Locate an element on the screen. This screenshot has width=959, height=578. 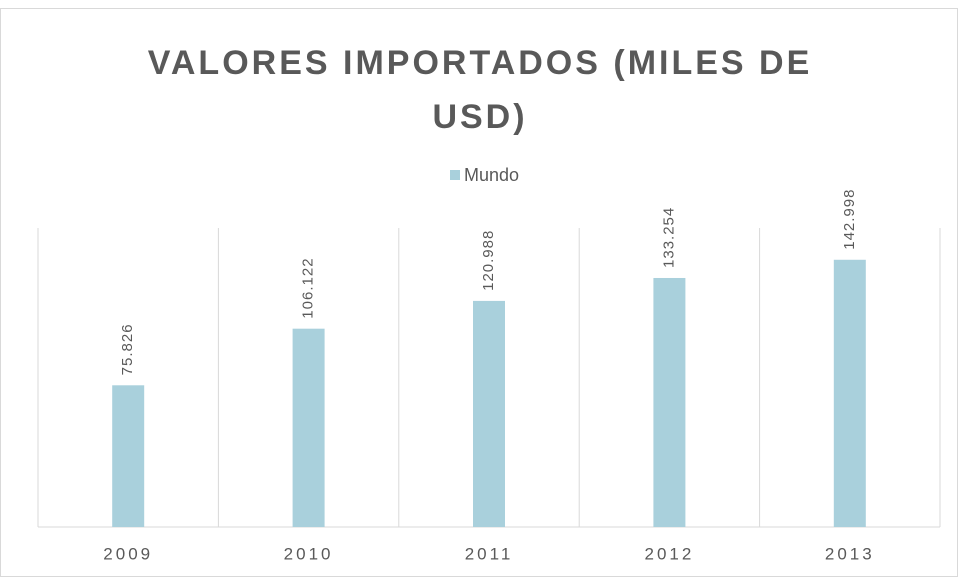
data-label: 106.122 is located at coordinates (308, 287).